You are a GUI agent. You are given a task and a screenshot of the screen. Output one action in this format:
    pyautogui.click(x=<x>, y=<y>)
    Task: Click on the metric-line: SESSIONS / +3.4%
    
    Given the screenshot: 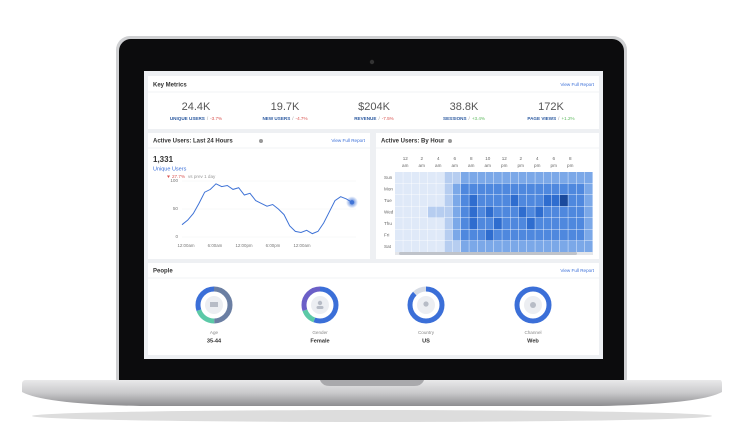 What is the action you would take?
    pyautogui.click(x=464, y=118)
    